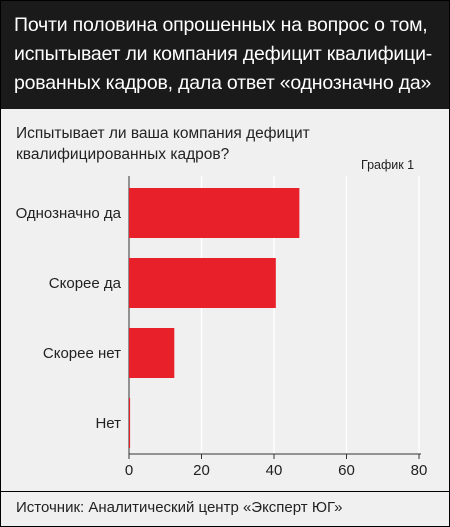  I want to click on category-label: Скорее да, so click(85, 283).